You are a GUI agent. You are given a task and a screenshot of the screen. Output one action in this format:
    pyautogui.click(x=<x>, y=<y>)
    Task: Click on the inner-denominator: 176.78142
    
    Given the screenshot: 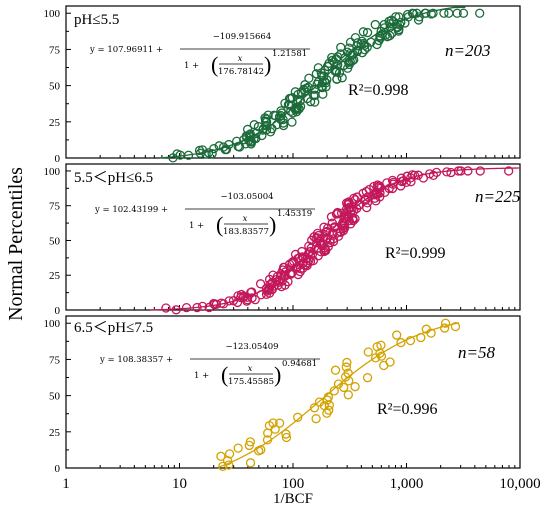 What is the action you would take?
    pyautogui.click(x=241, y=72)
    